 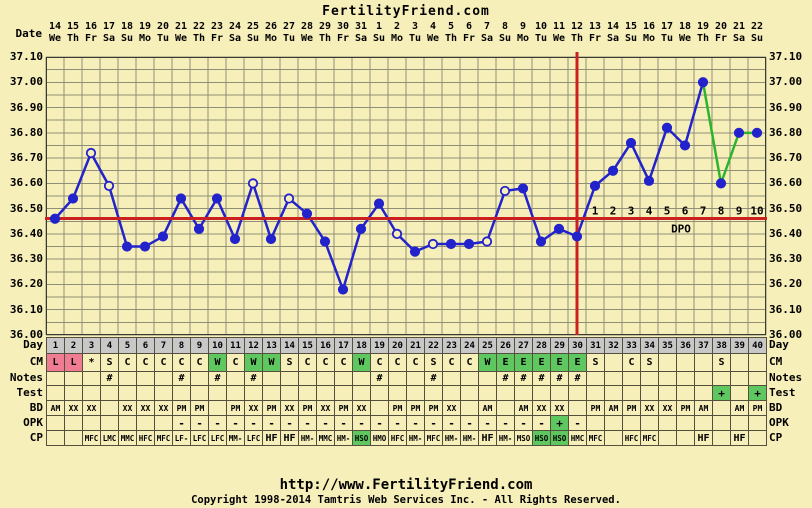 I want to click on day-cell: 11, so click(x=235, y=345).